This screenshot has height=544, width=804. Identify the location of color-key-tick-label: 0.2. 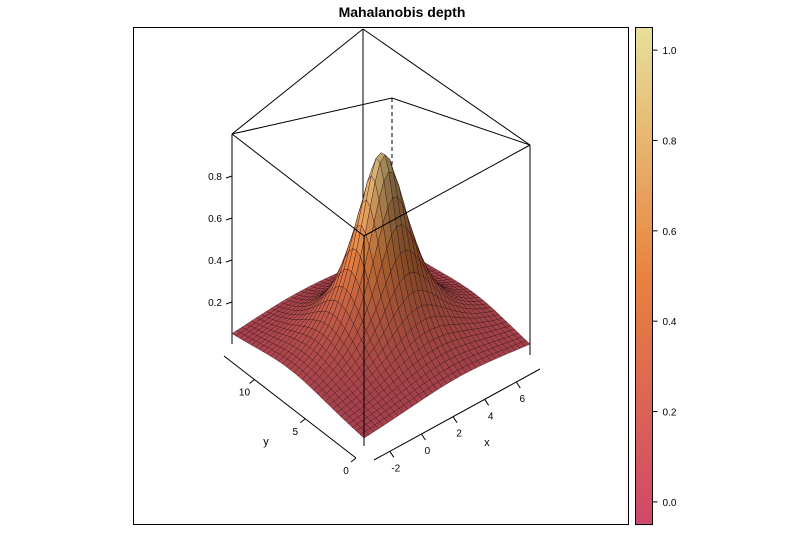
(670, 413).